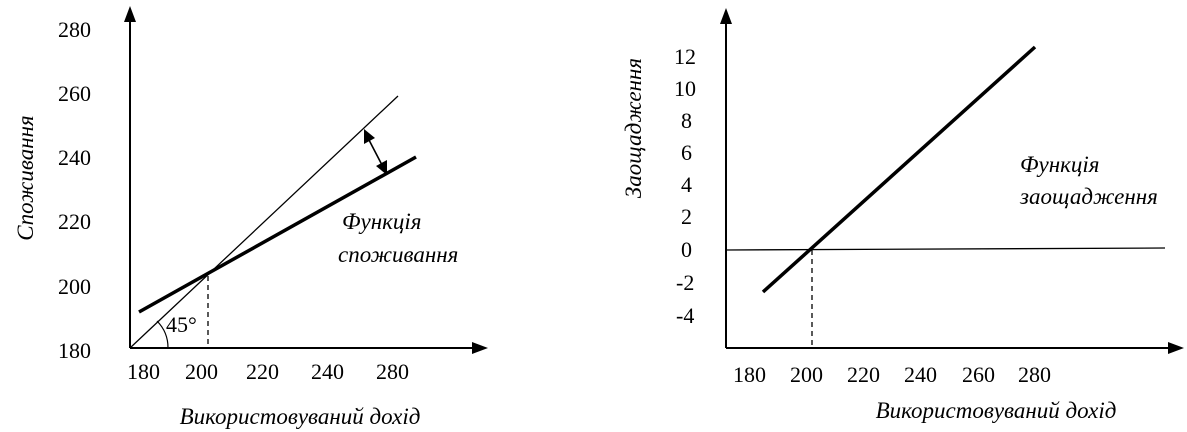 Image resolution: width=1187 pixels, height=432 pixels. What do you see at coordinates (74, 221) in the screenshot?
I see `consumption-y-tick: 220` at bounding box center [74, 221].